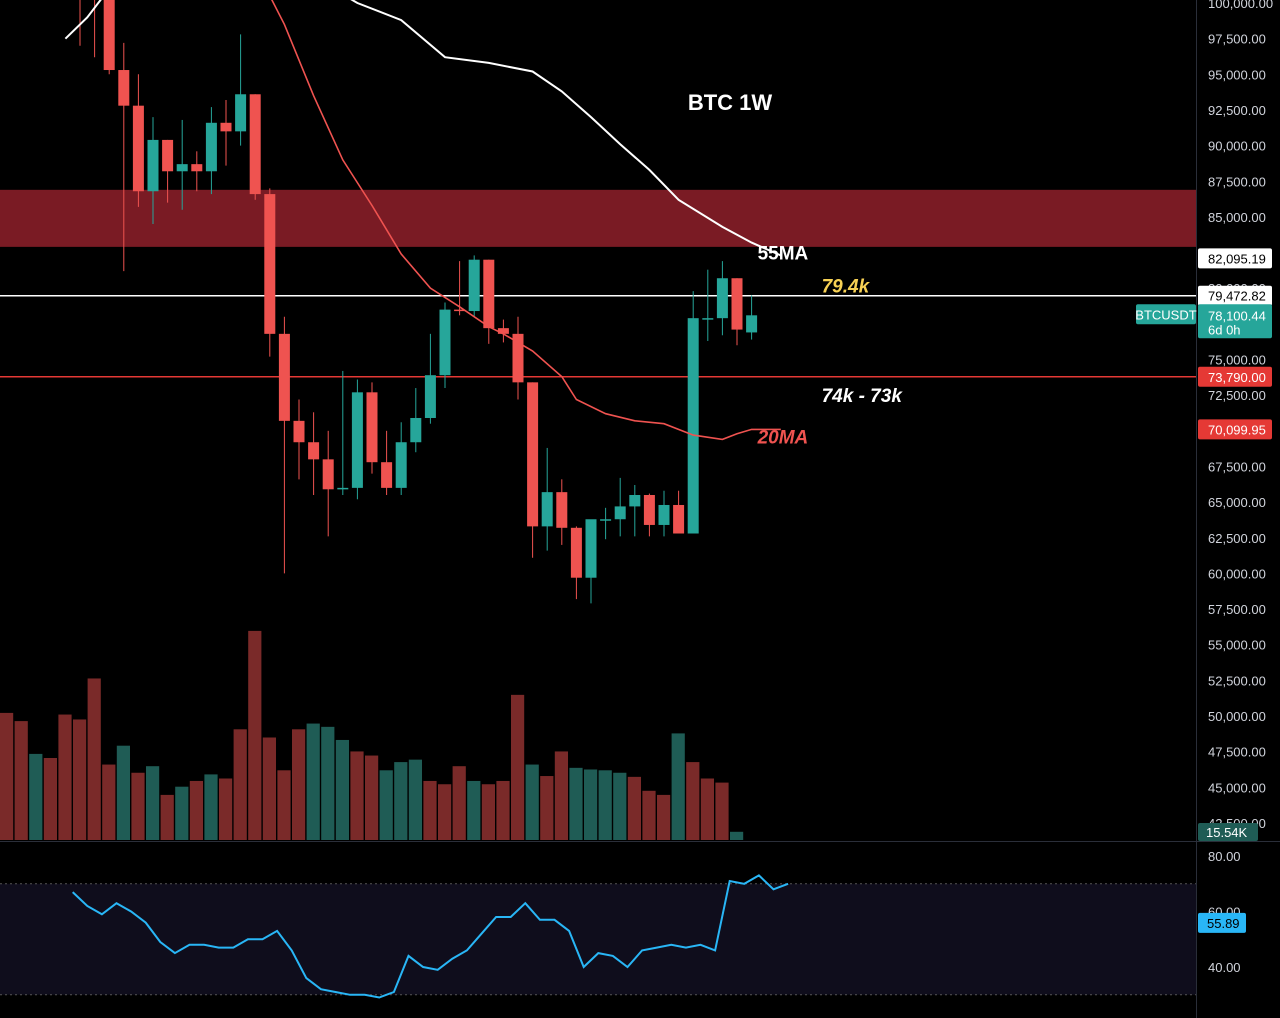  I want to click on chart-title: BTC 1W, so click(730, 102).